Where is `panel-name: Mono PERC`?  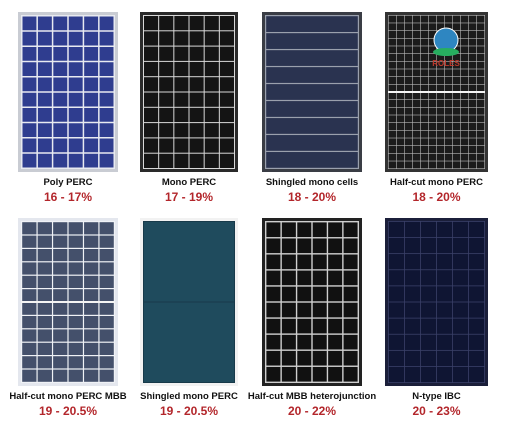 panel-name: Mono PERC is located at coordinates (189, 182).